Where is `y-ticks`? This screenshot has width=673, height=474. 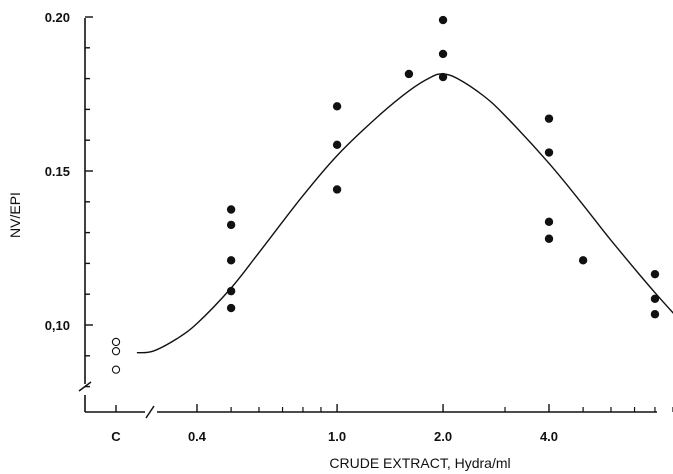 y-ticks is located at coordinates (89, 202).